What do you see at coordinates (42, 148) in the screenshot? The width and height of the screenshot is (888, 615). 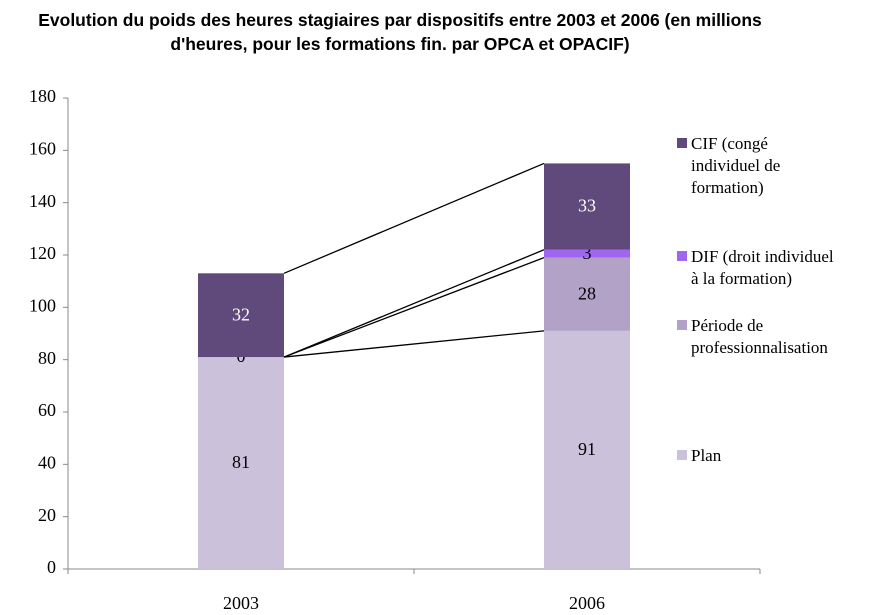 I see `y-tick-label: 160` at bounding box center [42, 148].